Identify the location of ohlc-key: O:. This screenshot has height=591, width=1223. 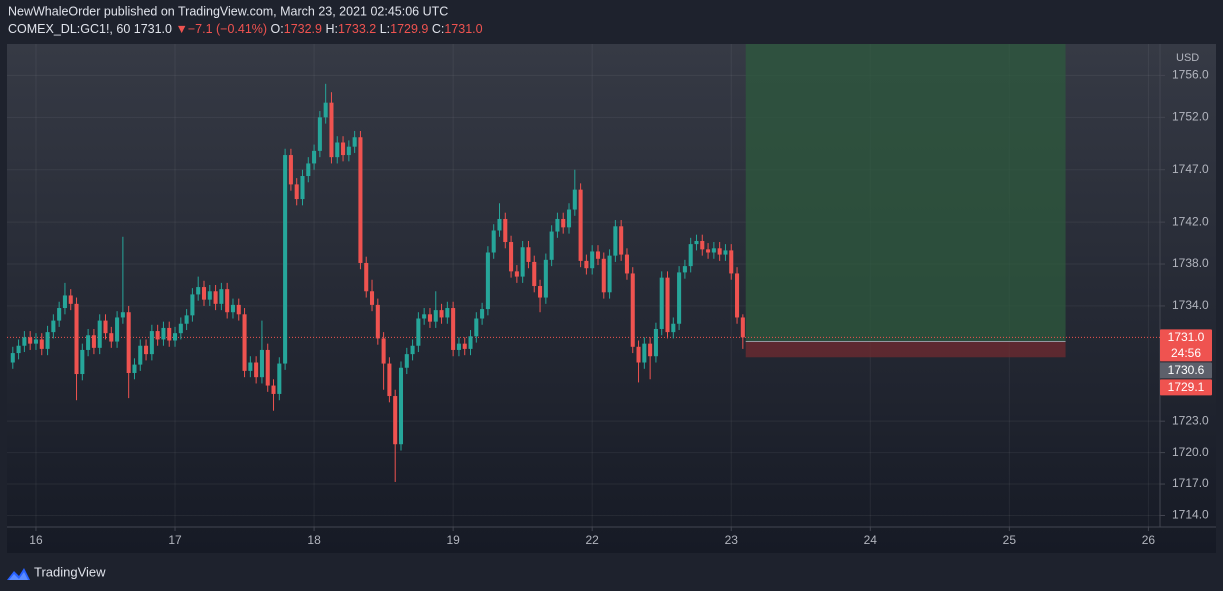
(277, 29).